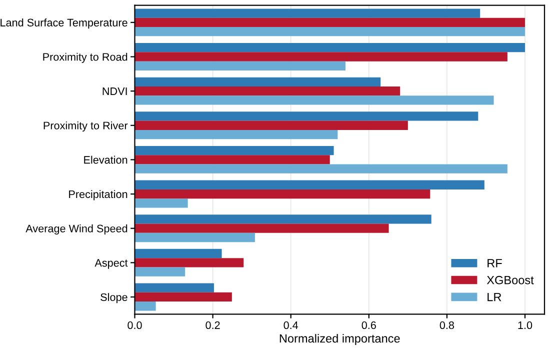 The width and height of the screenshot is (550, 351). Describe the element at coordinates (525, 325) in the screenshot. I see `x-tick-label: 1.0` at that location.